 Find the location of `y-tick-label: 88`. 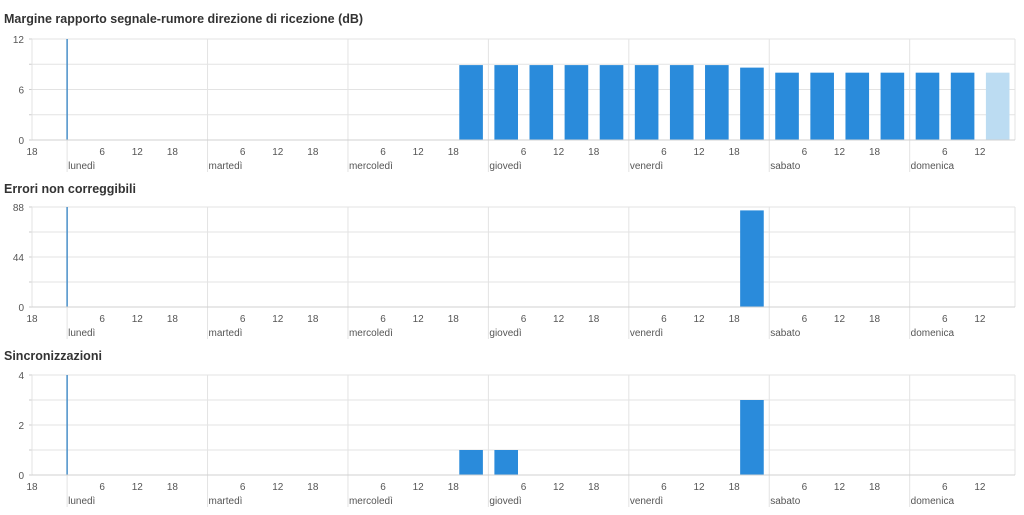

y-tick-label: 88 is located at coordinates (19, 208).